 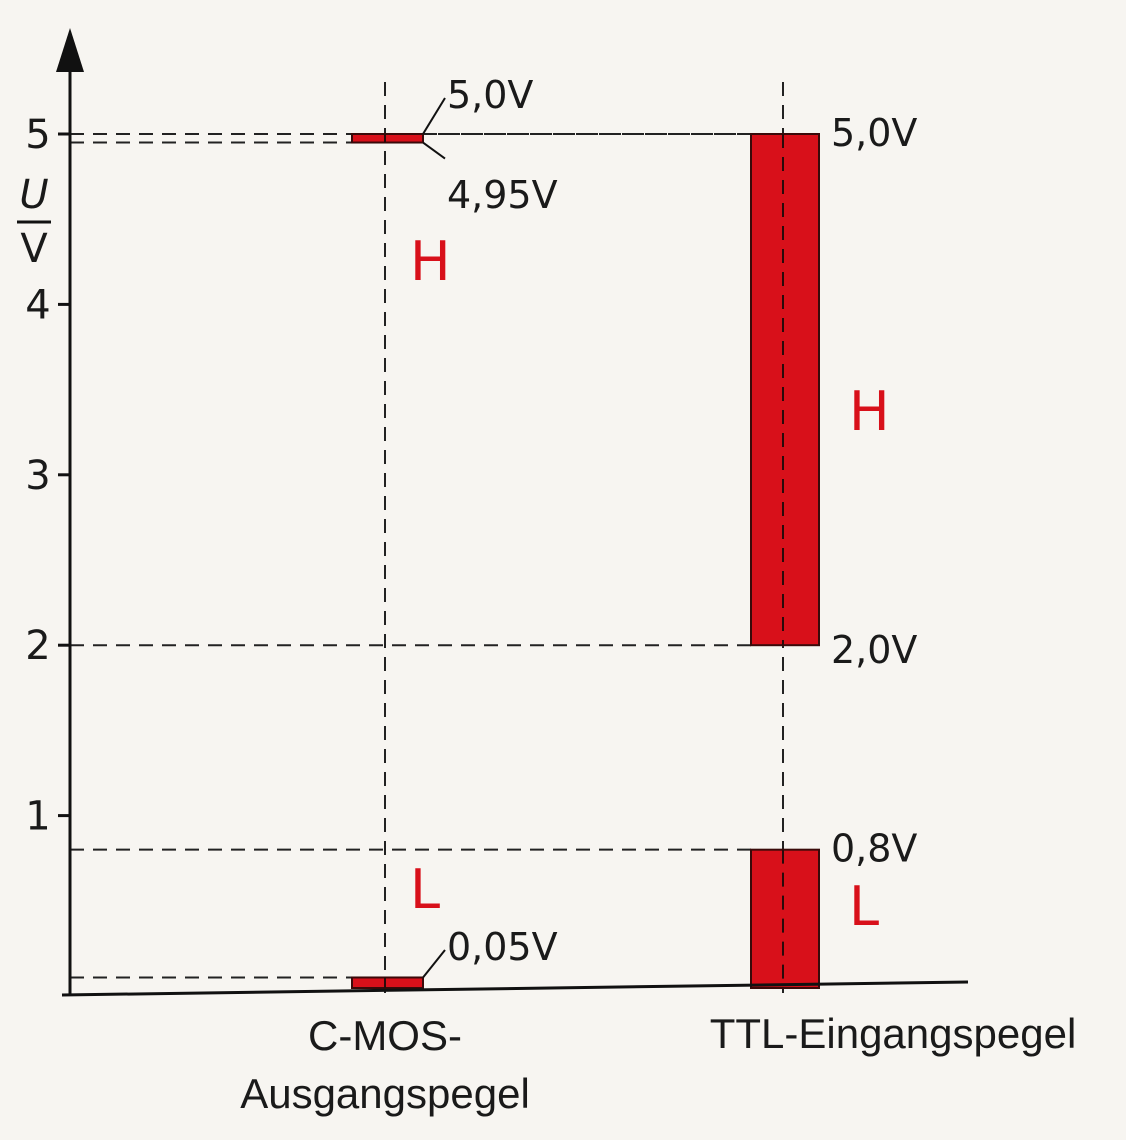 What do you see at coordinates (70, 50) in the screenshot?
I see `y-axis-arrow-icon` at bounding box center [70, 50].